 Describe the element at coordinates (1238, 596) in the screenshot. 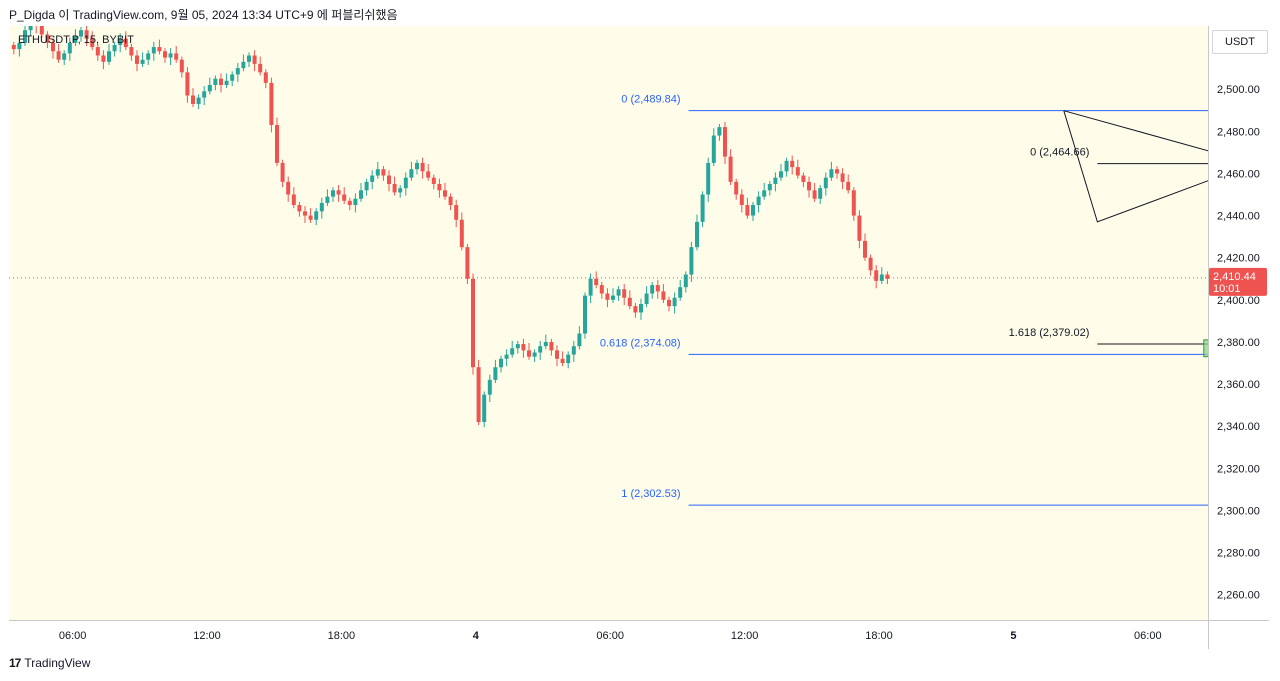

I see `price-tick-label: 2,260.00` at that location.